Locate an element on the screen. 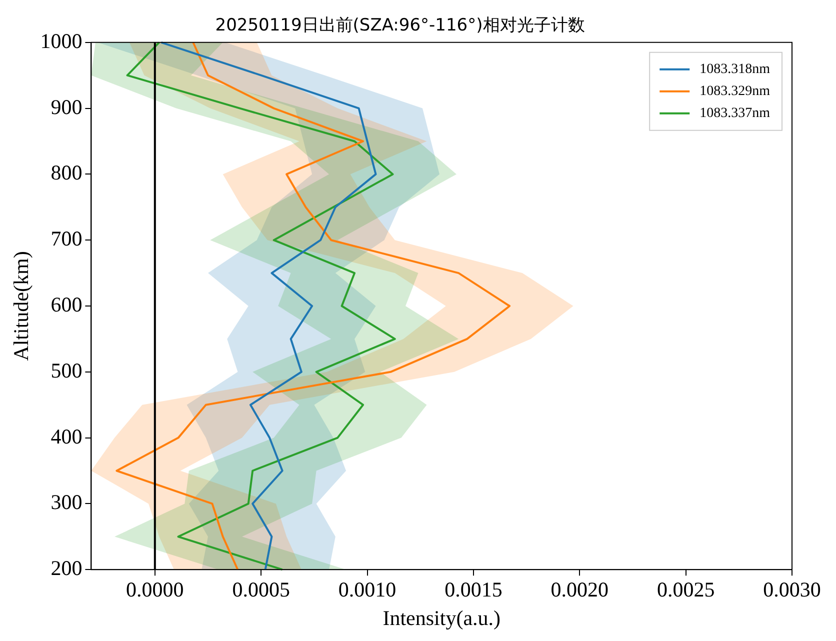  y-tick-label: 1000 is located at coordinates (61, 40).